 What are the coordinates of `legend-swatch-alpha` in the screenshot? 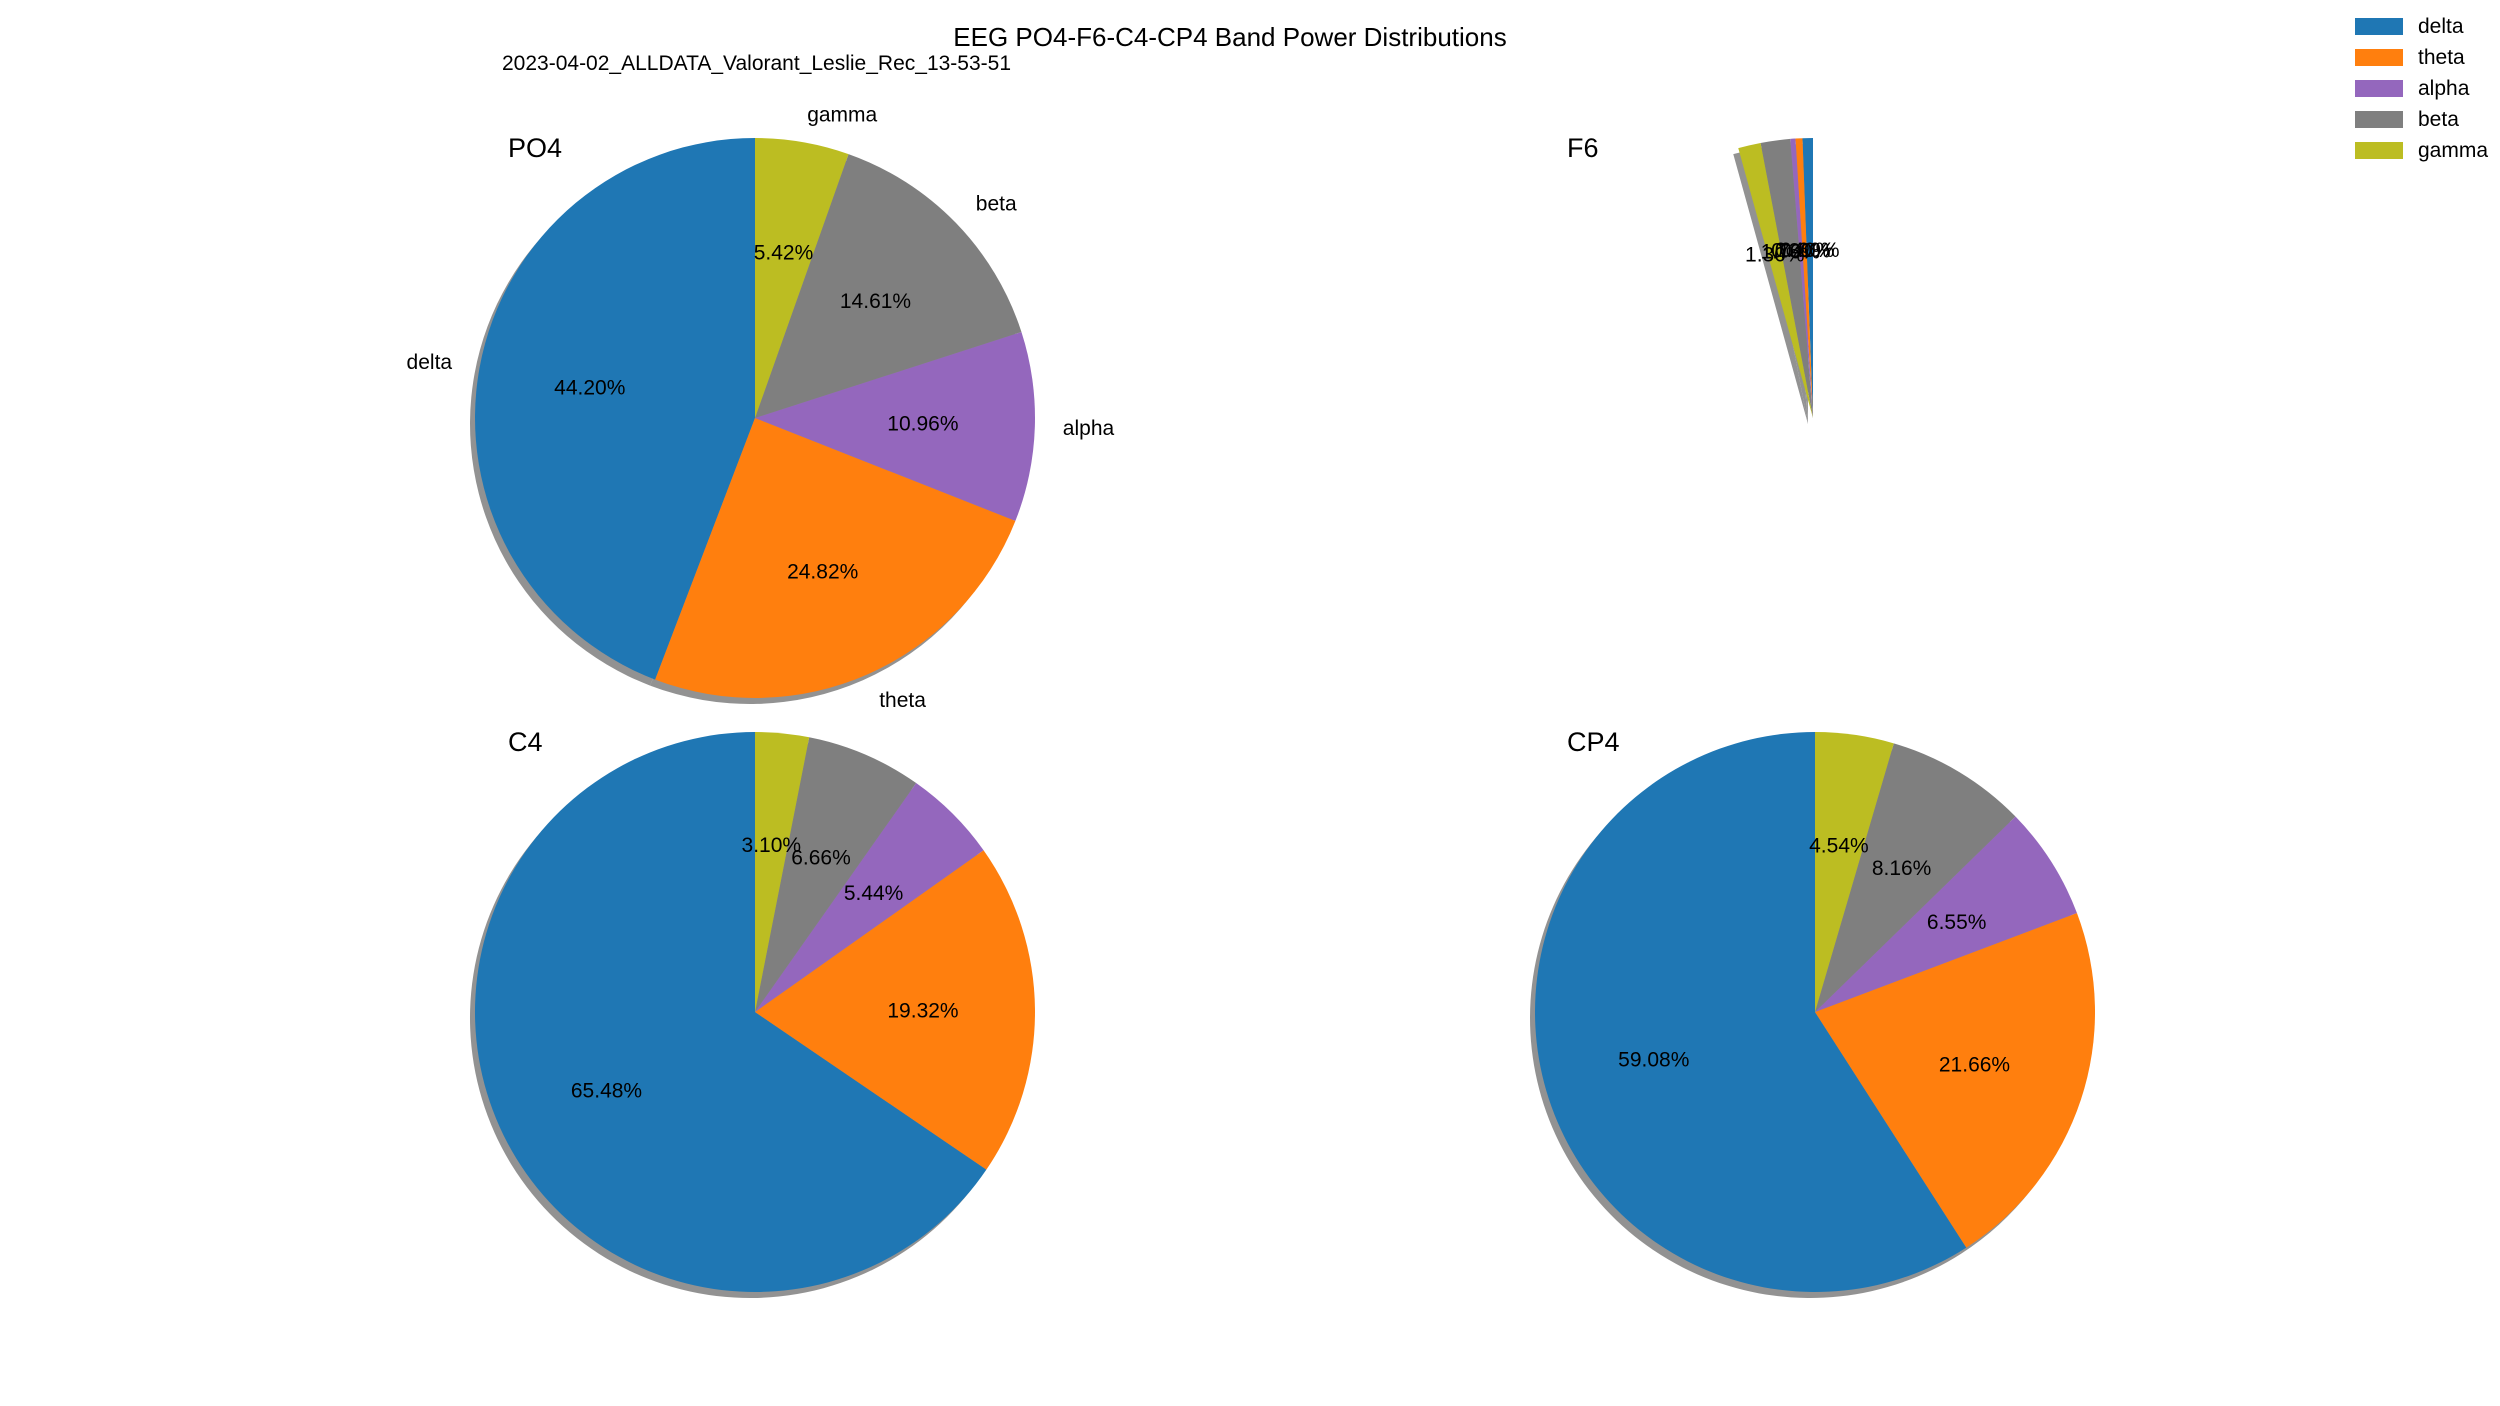 It's located at (2379, 88).